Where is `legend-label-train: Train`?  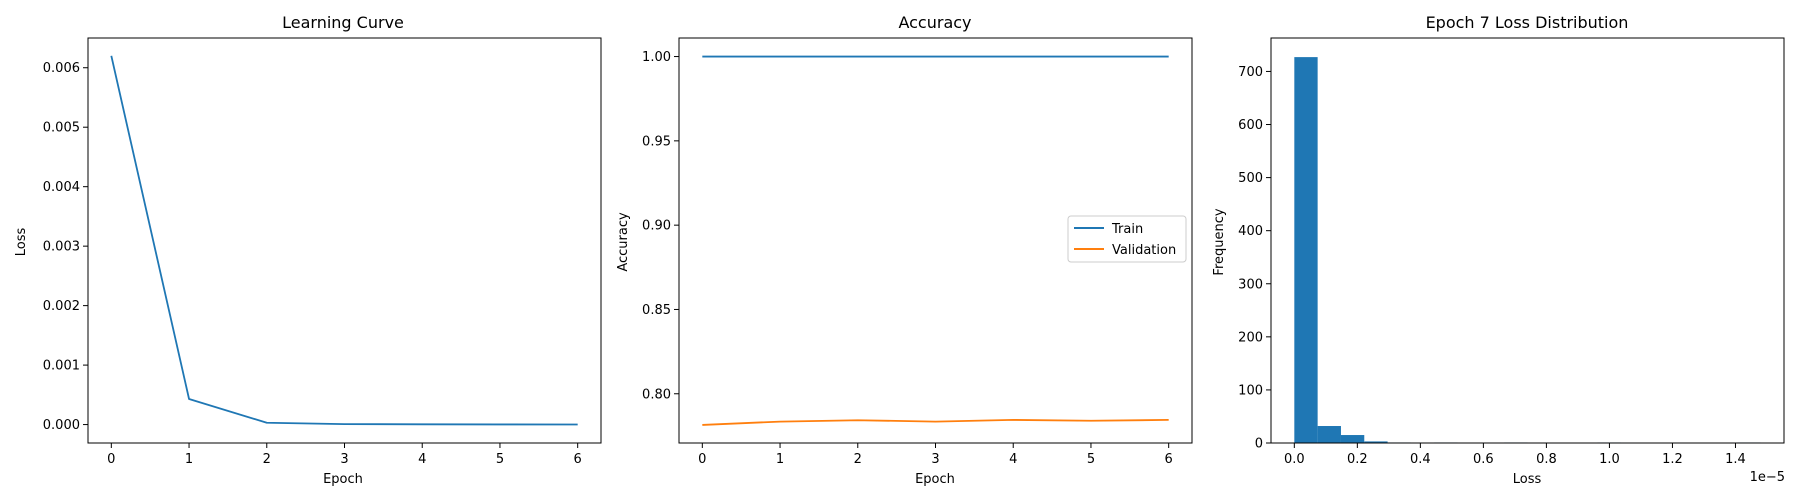 legend-label-train: Train is located at coordinates (1127, 229).